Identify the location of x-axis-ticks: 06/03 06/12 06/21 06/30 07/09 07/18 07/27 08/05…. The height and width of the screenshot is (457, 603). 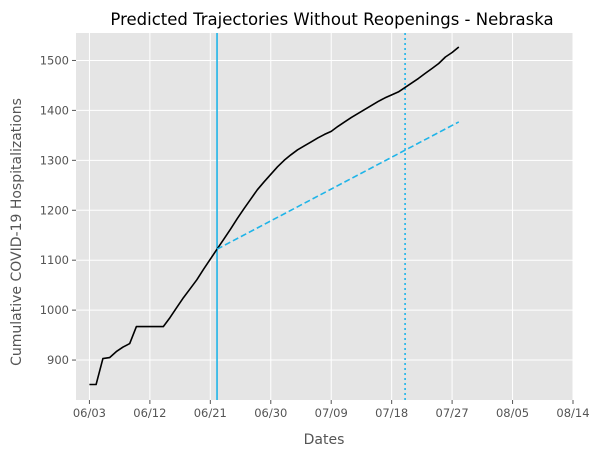
(331, 410).